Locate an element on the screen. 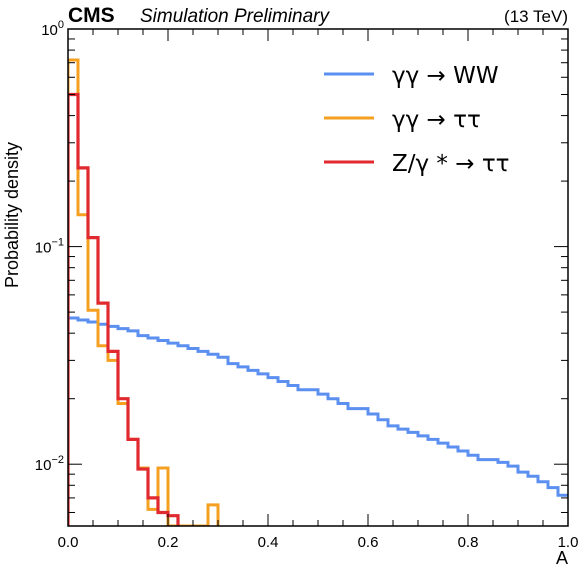  x-tick-label: 0.0 is located at coordinates (68, 542).